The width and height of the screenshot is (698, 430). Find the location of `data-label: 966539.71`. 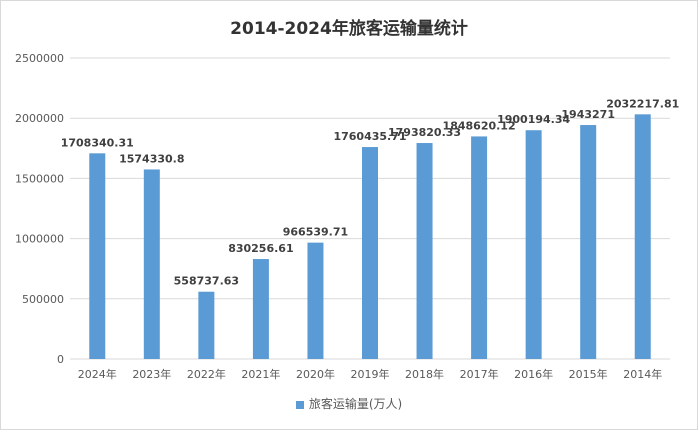

data-label: 966539.71 is located at coordinates (315, 232).